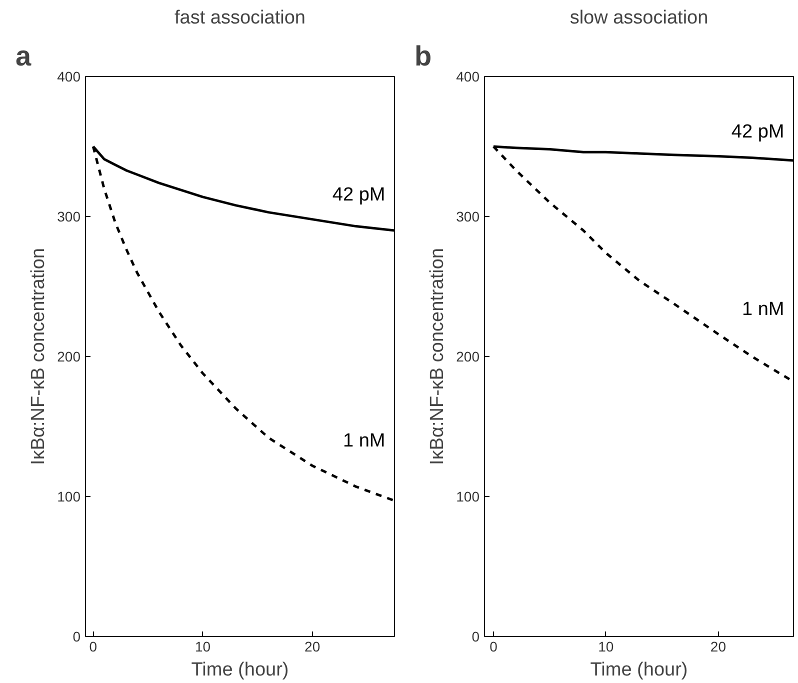 The image size is (798, 683). Describe the element at coordinates (423, 56) in the screenshot. I see `text: b` at that location.